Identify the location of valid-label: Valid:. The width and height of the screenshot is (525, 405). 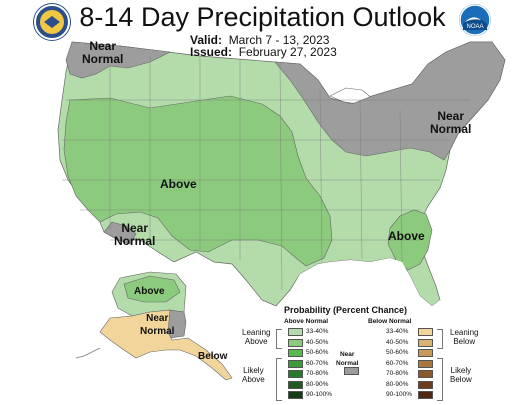
(206, 40).